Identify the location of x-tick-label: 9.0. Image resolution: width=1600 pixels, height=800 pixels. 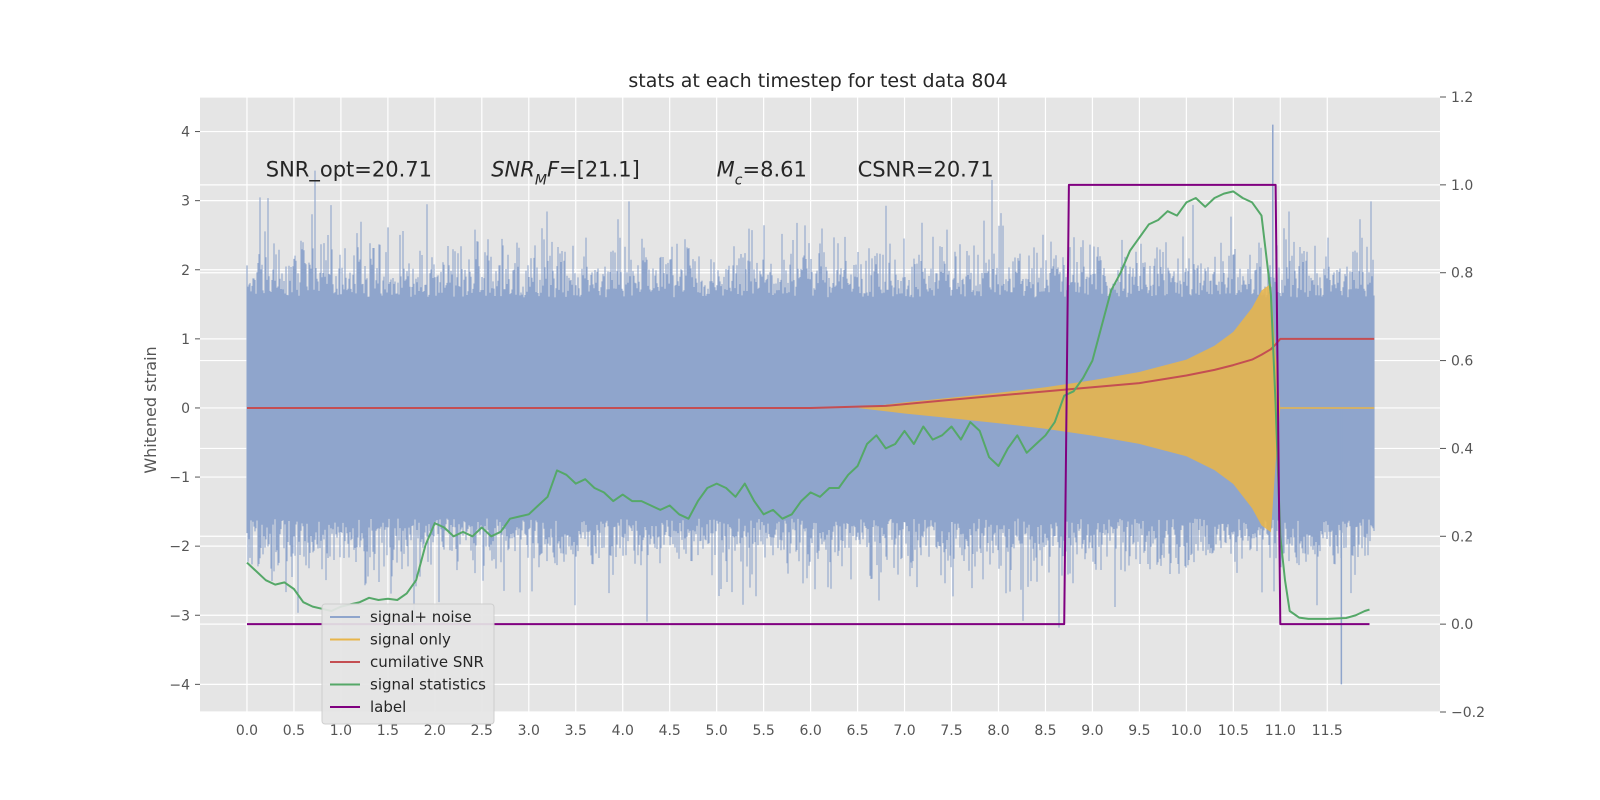
(1092, 731).